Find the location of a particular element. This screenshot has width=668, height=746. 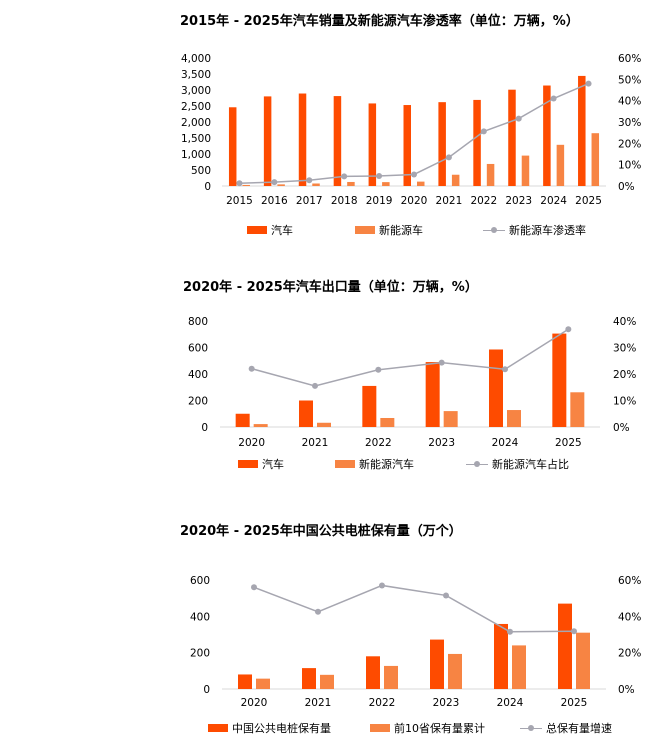

y2-tick-label: 30% is located at coordinates (624, 349).